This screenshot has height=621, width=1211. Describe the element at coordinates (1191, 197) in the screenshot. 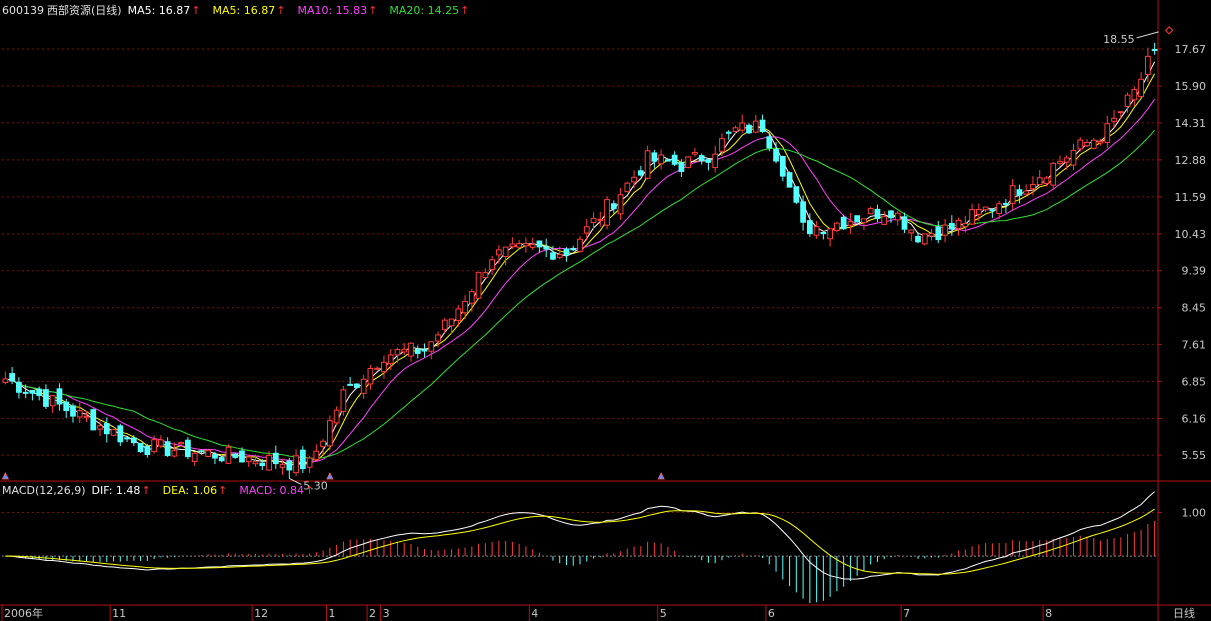

I see `y-tick-label: 11.59` at that location.